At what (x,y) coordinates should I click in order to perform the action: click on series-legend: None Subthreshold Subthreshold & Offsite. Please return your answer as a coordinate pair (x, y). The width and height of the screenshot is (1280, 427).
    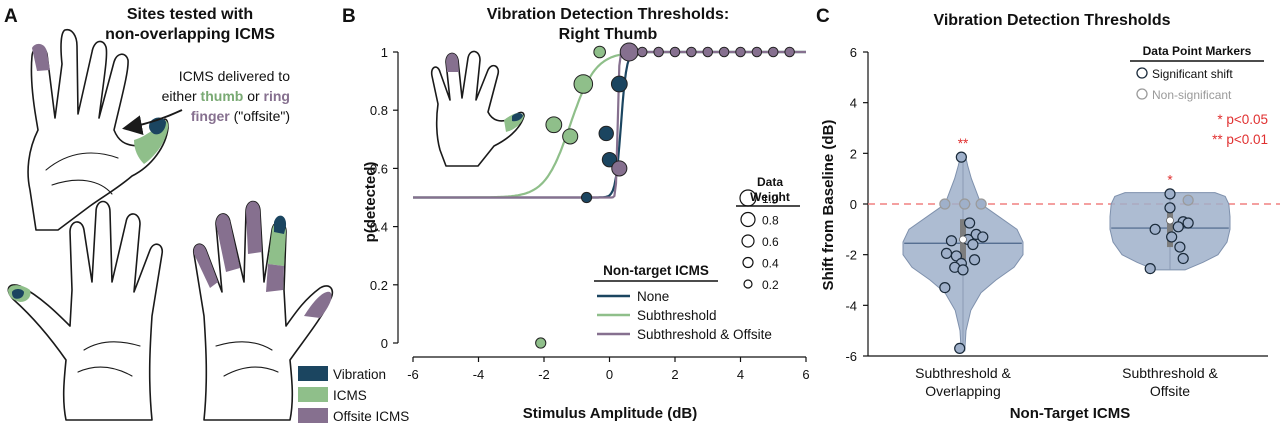
    Looking at the image, I should click on (684, 315).